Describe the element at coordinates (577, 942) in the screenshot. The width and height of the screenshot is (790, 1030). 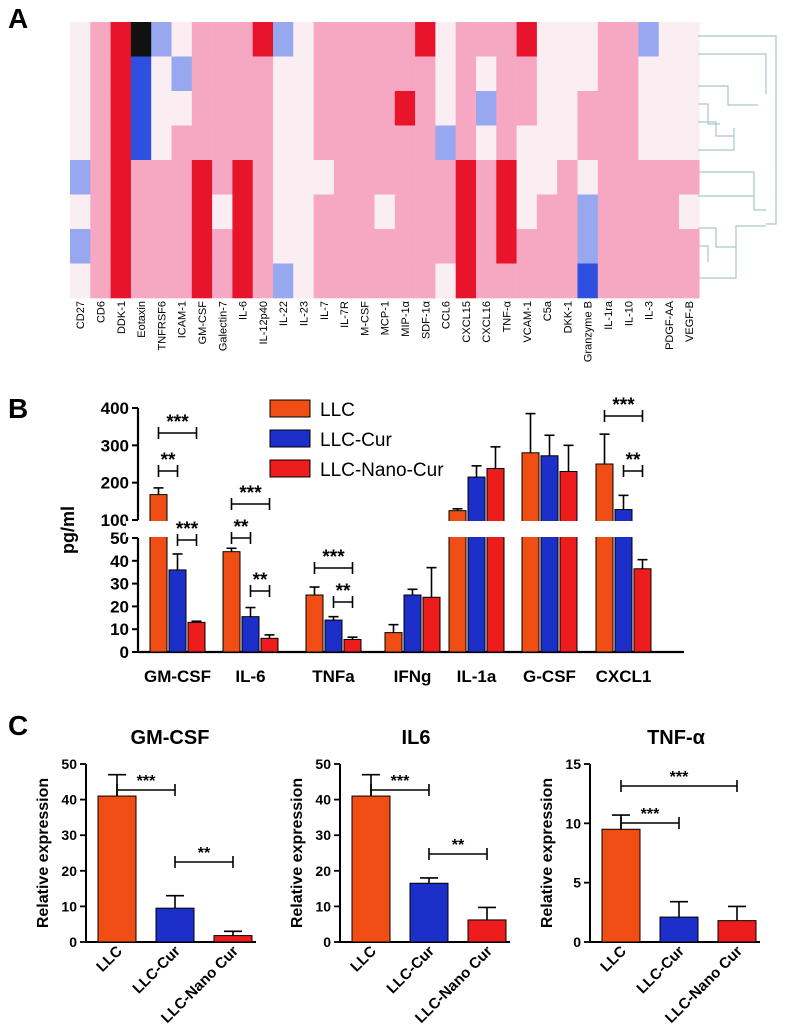
I see `panel-c-tick-label: 0` at that location.